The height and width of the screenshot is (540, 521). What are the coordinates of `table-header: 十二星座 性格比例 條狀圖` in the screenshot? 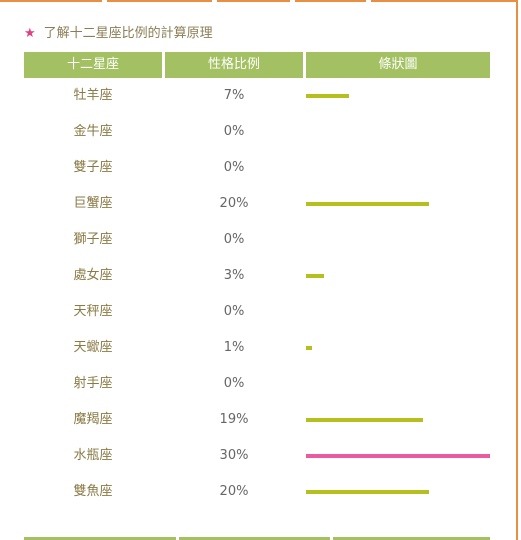 It's located at (257, 65).